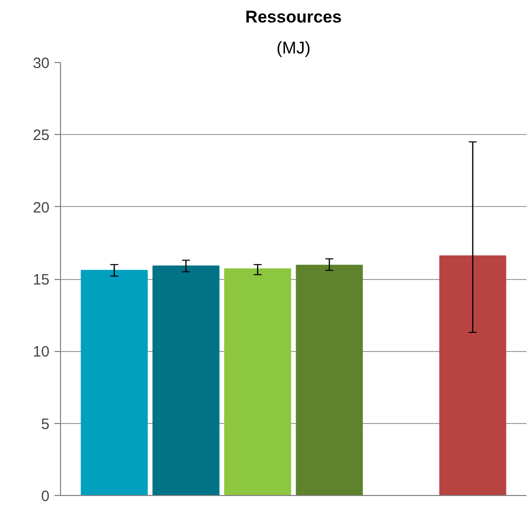 This screenshot has width=531, height=505. I want to click on y-tick-label: 0, so click(45, 496).